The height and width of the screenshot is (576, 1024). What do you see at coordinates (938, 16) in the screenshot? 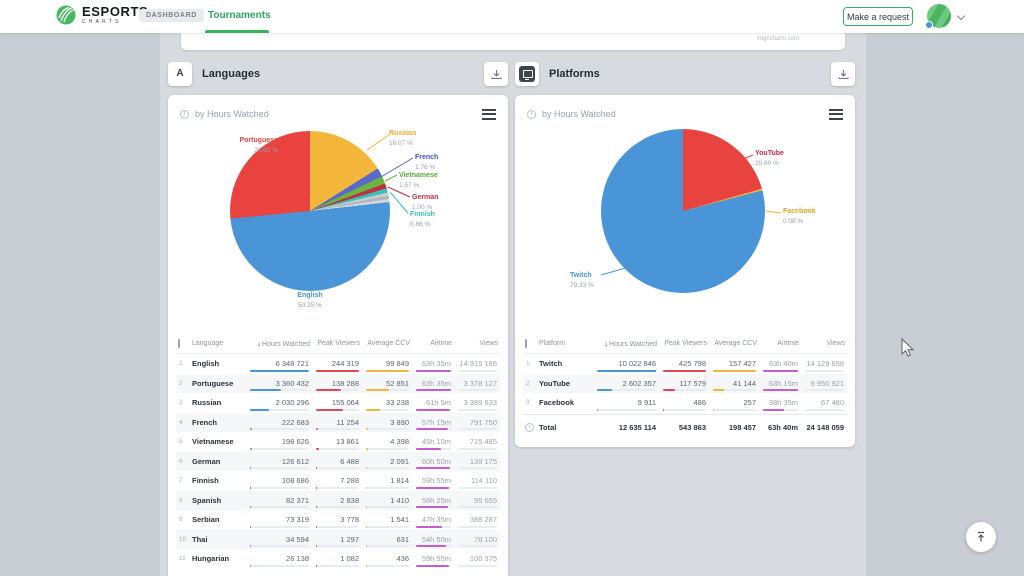
I see `user-avatar` at bounding box center [938, 16].